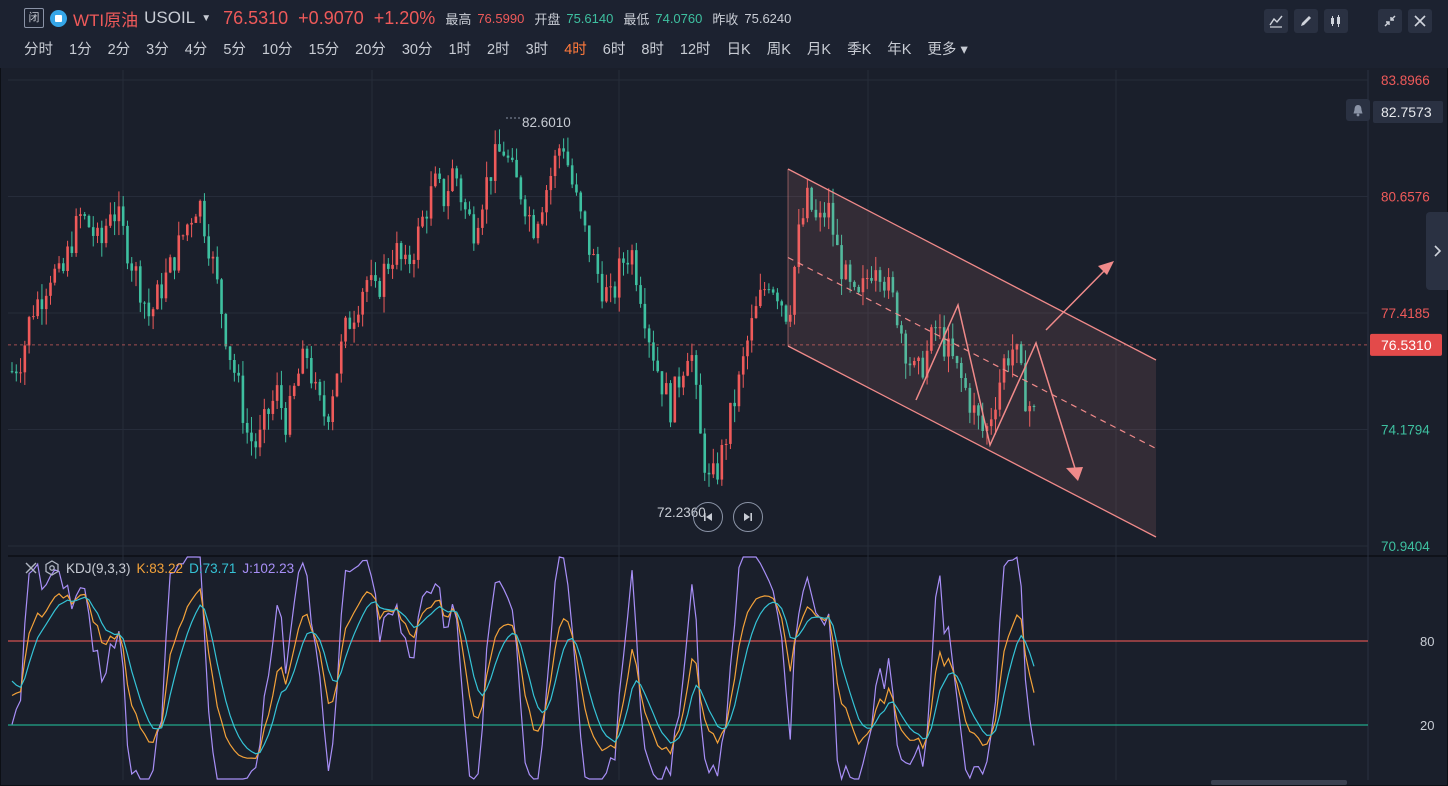  I want to click on kdj-d-value: D:73.71, so click(213, 568).